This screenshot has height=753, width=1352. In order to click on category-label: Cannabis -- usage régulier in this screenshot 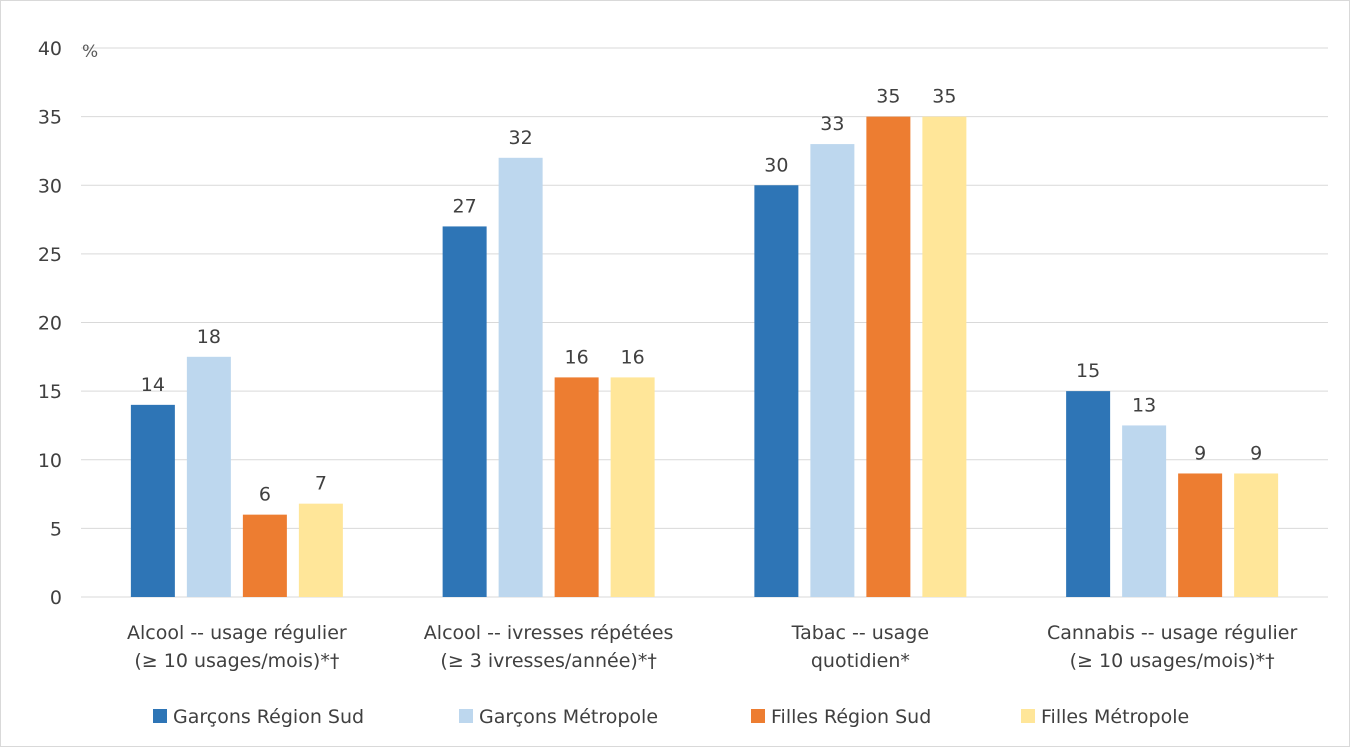, I will do `click(1172, 633)`.